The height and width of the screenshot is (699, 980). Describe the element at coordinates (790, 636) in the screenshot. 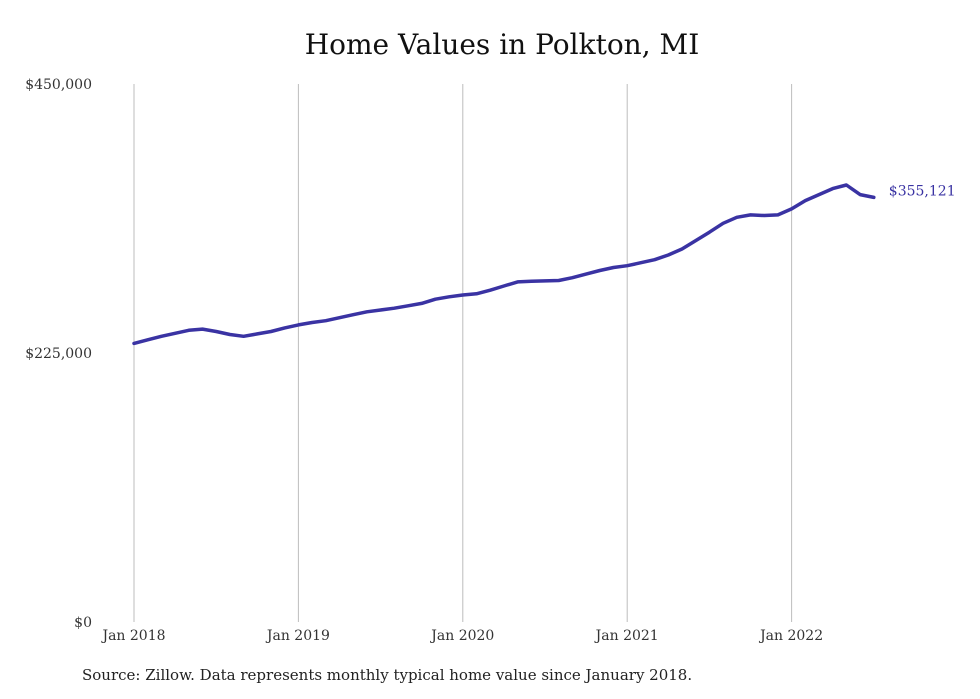

I see `x-tick-label: Jan 2022` at that location.